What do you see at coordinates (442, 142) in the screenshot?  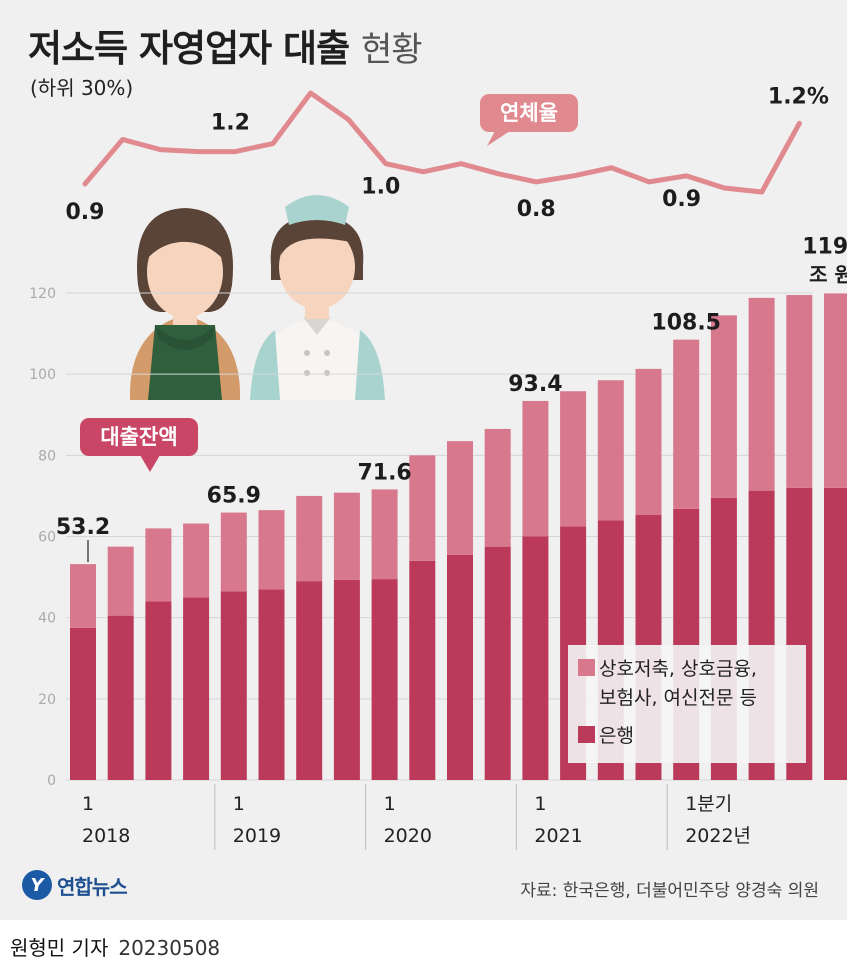 I see `delinquency-line` at bounding box center [442, 142].